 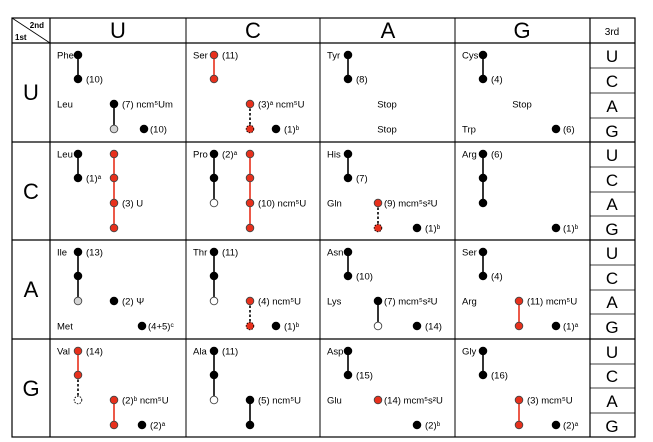 What do you see at coordinates (612, 376) in the screenshot?
I see `third-C-row-G: C` at bounding box center [612, 376].